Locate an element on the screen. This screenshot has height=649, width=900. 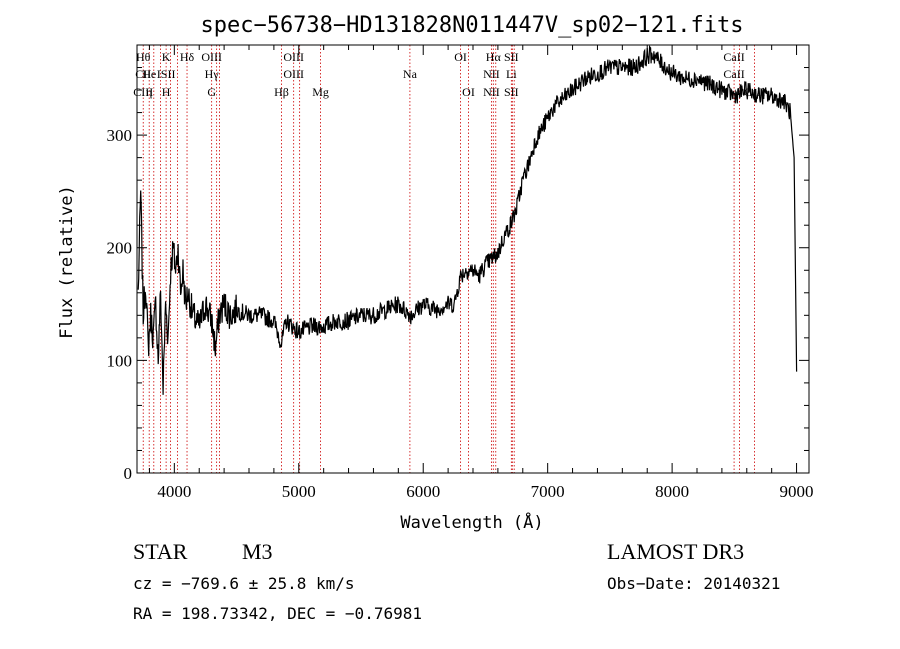
marker-label: G is located at coordinates (211, 92).